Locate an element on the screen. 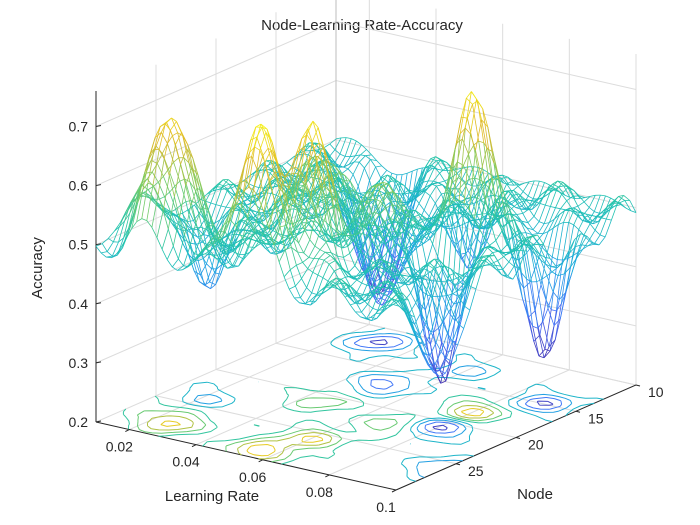 The height and width of the screenshot is (525, 700). x-tick-label: 0.04 is located at coordinates (185, 462).